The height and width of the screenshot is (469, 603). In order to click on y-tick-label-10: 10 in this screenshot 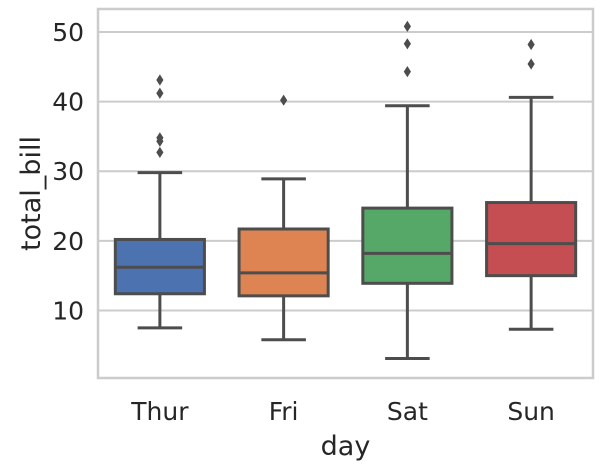, I will do `click(68, 310)`.